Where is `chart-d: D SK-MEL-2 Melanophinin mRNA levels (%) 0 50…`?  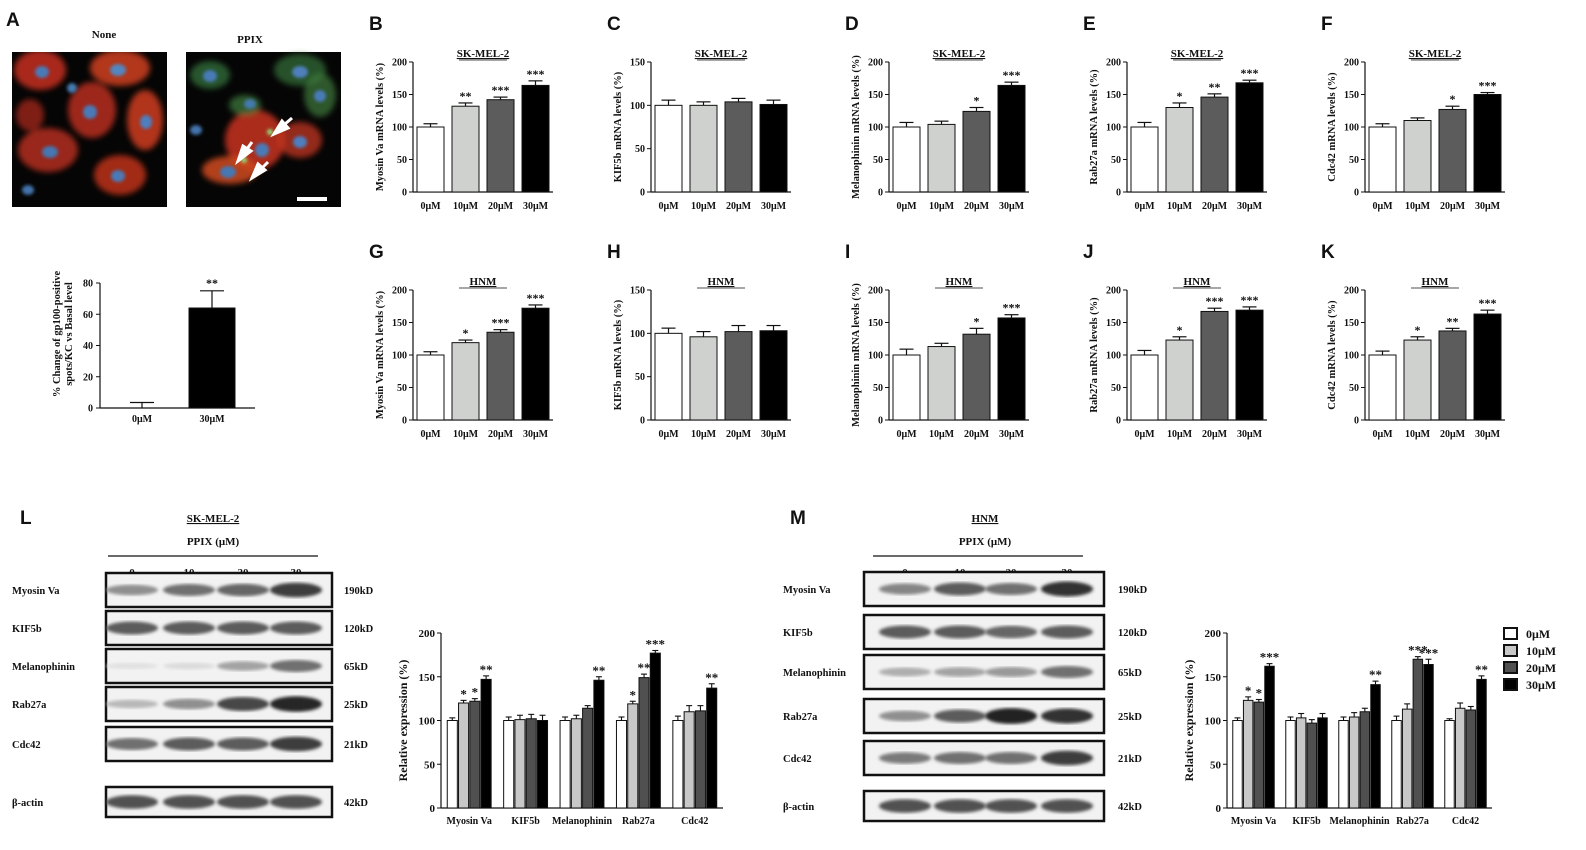 chart-d: D SK-MEL-2 Melanophinin mRNA levels (%) 0 50… is located at coordinates (937, 113).